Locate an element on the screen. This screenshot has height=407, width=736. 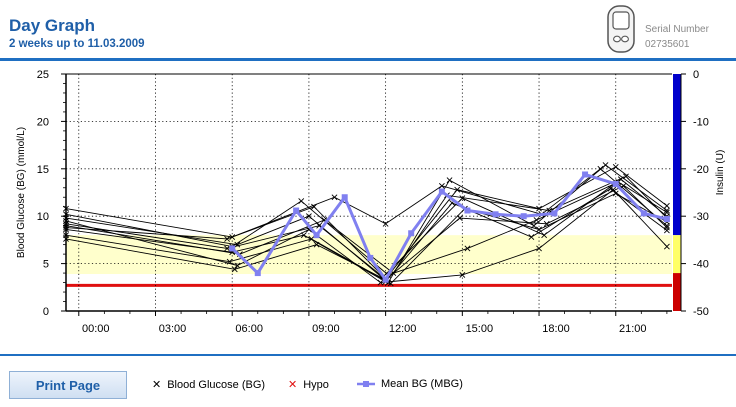
y-tick-label: 15 is located at coordinates (43, 170).